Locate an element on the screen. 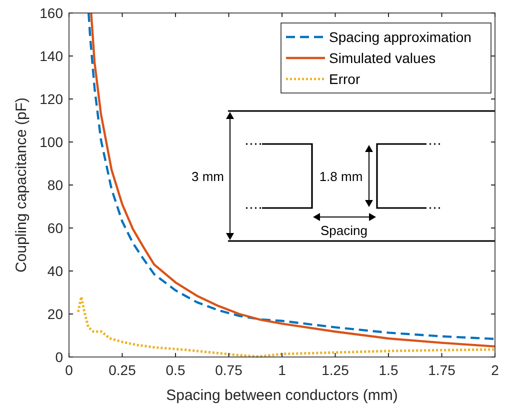 This screenshot has height=414, width=507. x-axis-title: Spacing between conductors (mm) is located at coordinates (282, 395).